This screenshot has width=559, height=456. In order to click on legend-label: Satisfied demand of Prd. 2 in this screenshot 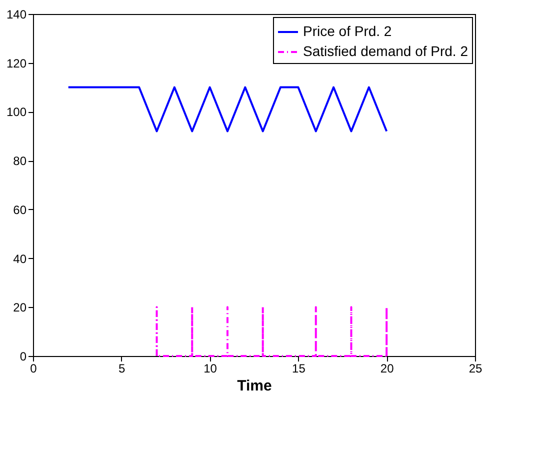, I will do `click(385, 51)`.